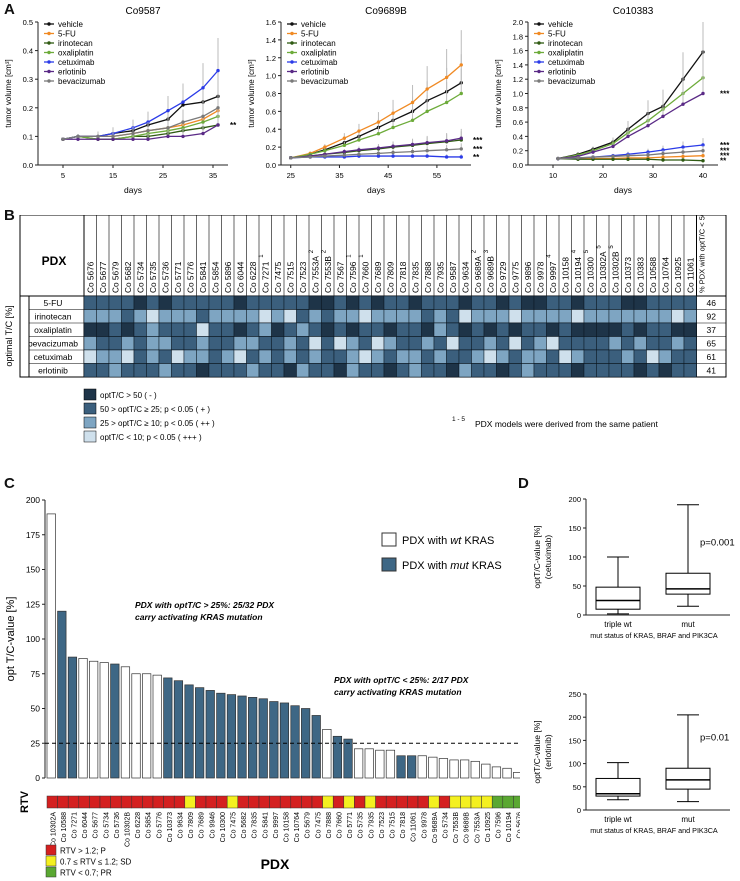 The height and width of the screenshot is (881, 740). Describe the element at coordinates (518, 65) in the screenshot. I see `y-tick-label: 1.4` at that location.